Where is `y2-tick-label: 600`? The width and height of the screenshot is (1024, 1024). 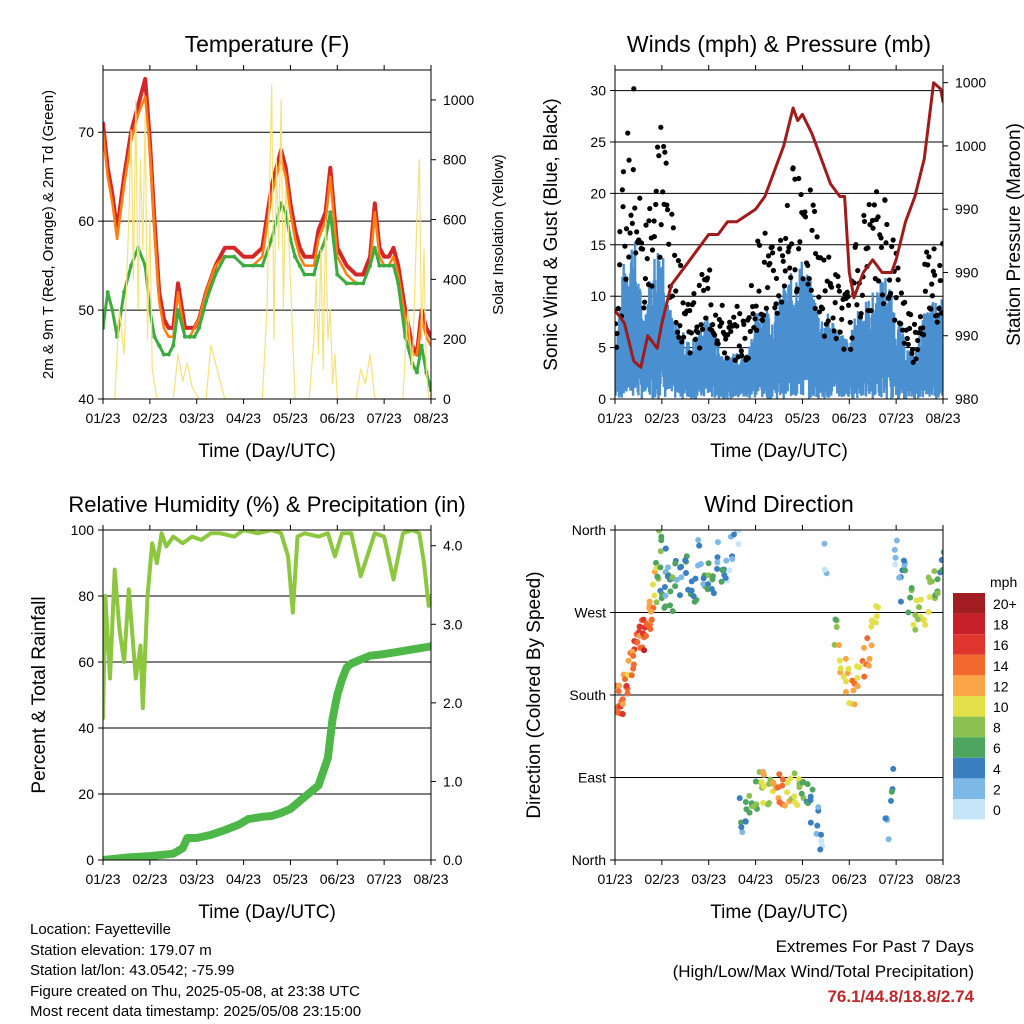 y2-tick-label: 600 is located at coordinates (455, 220).